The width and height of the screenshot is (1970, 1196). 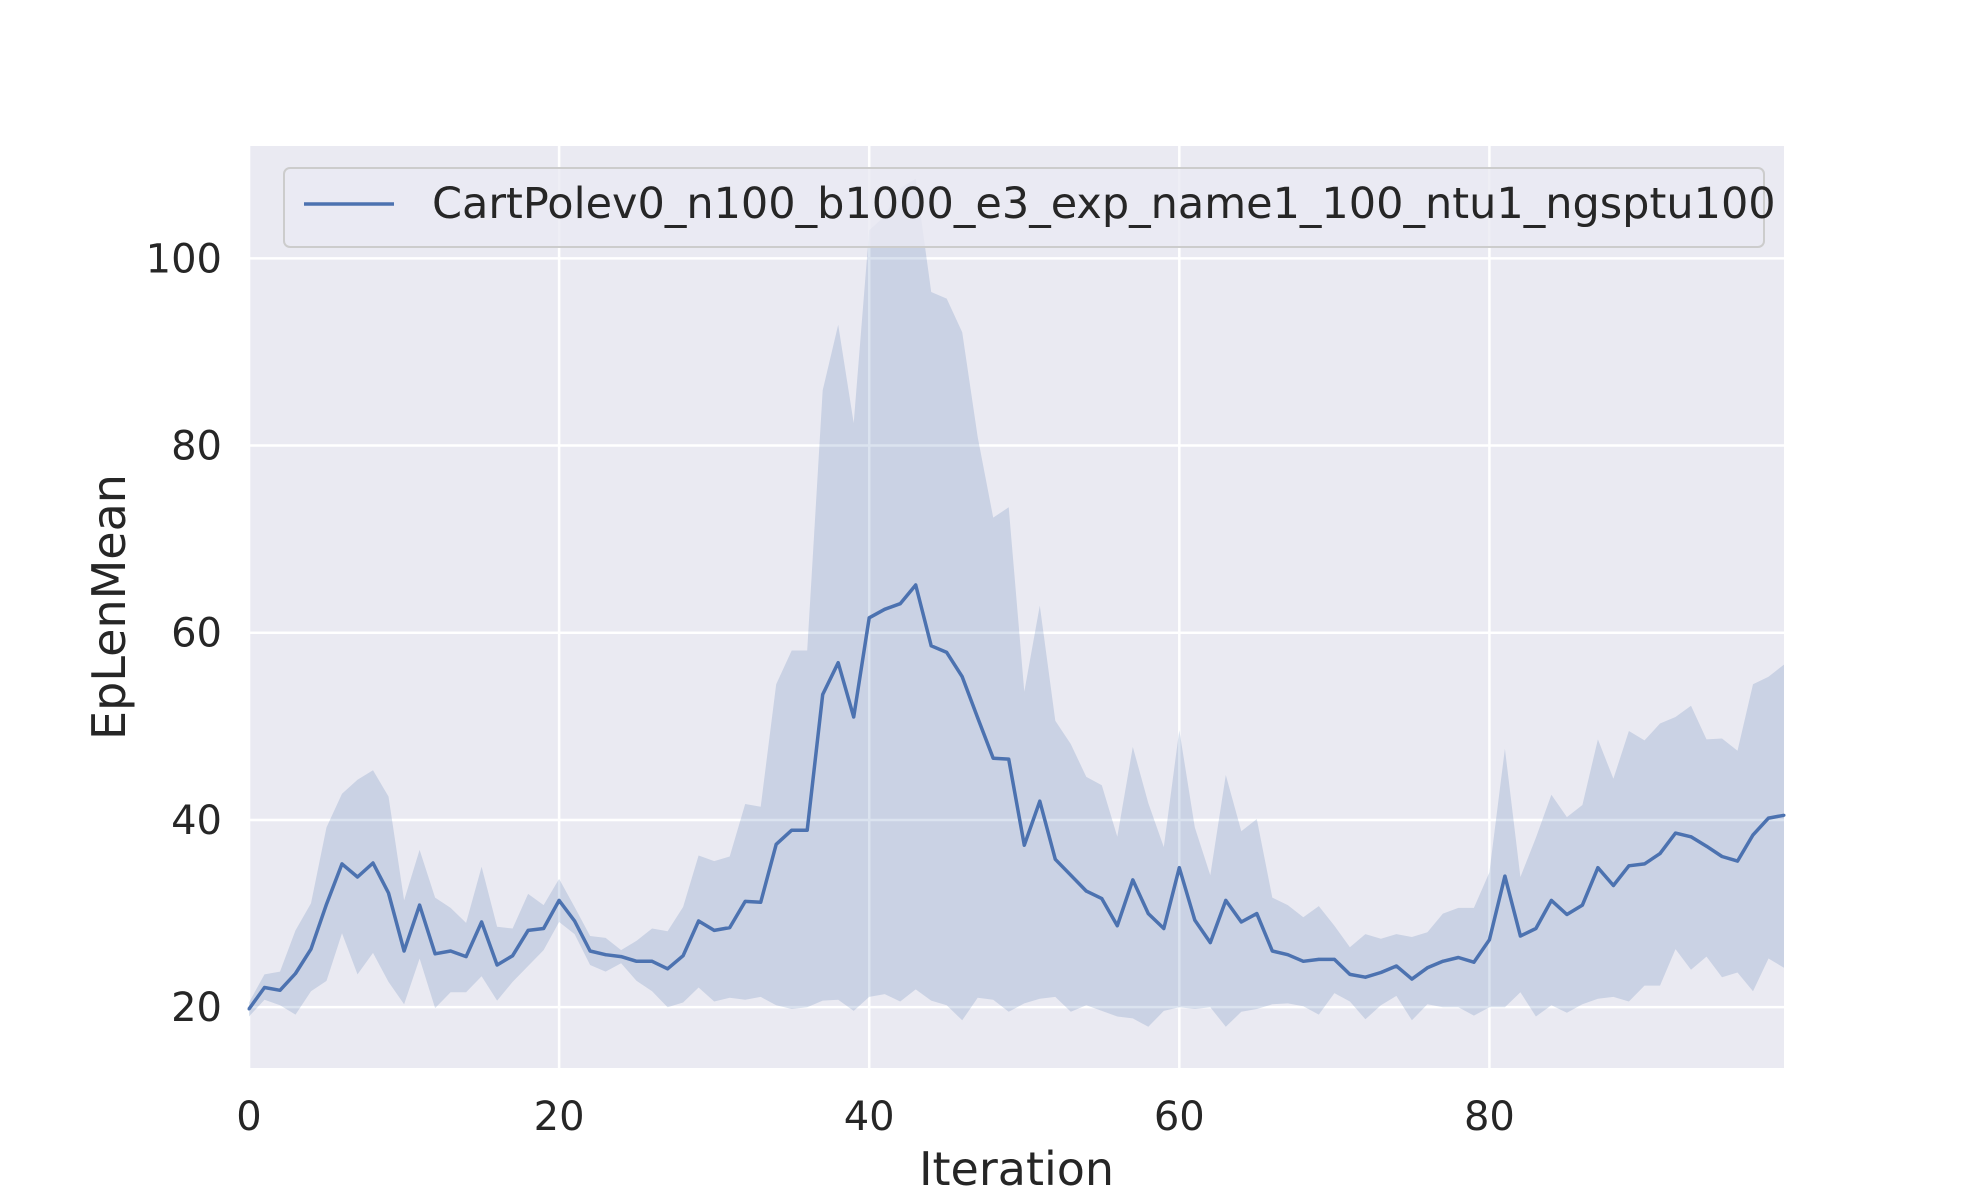 I want to click on y-tick-label: 100, so click(x=184, y=259).